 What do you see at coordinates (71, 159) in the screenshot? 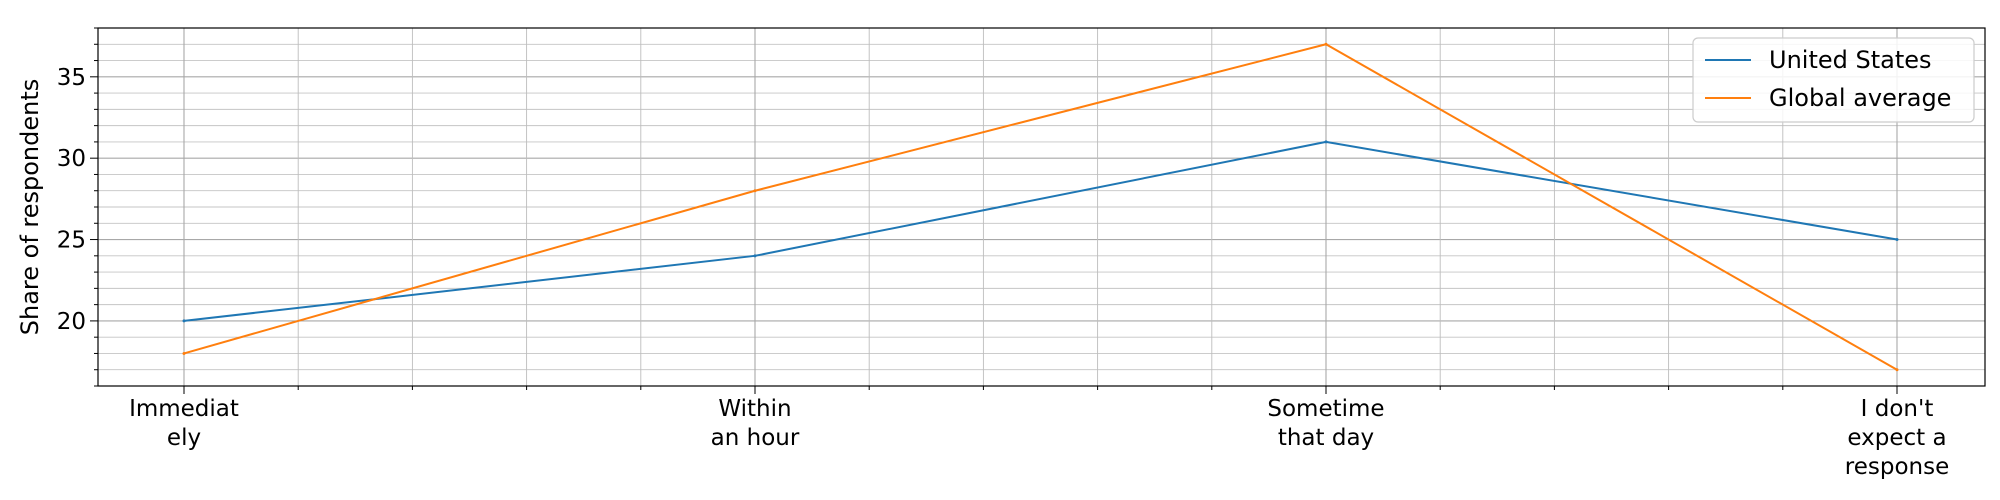
I see `y-tick-label: 30` at bounding box center [71, 159].